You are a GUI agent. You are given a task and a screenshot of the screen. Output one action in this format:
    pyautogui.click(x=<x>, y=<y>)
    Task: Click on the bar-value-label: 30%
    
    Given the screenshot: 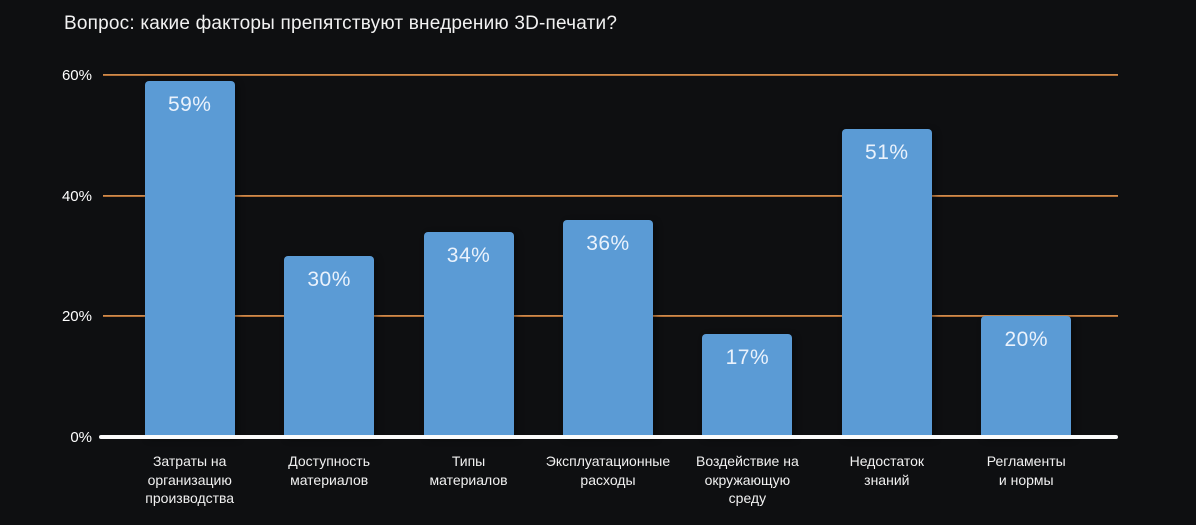 What is the action you would take?
    pyautogui.click(x=329, y=279)
    